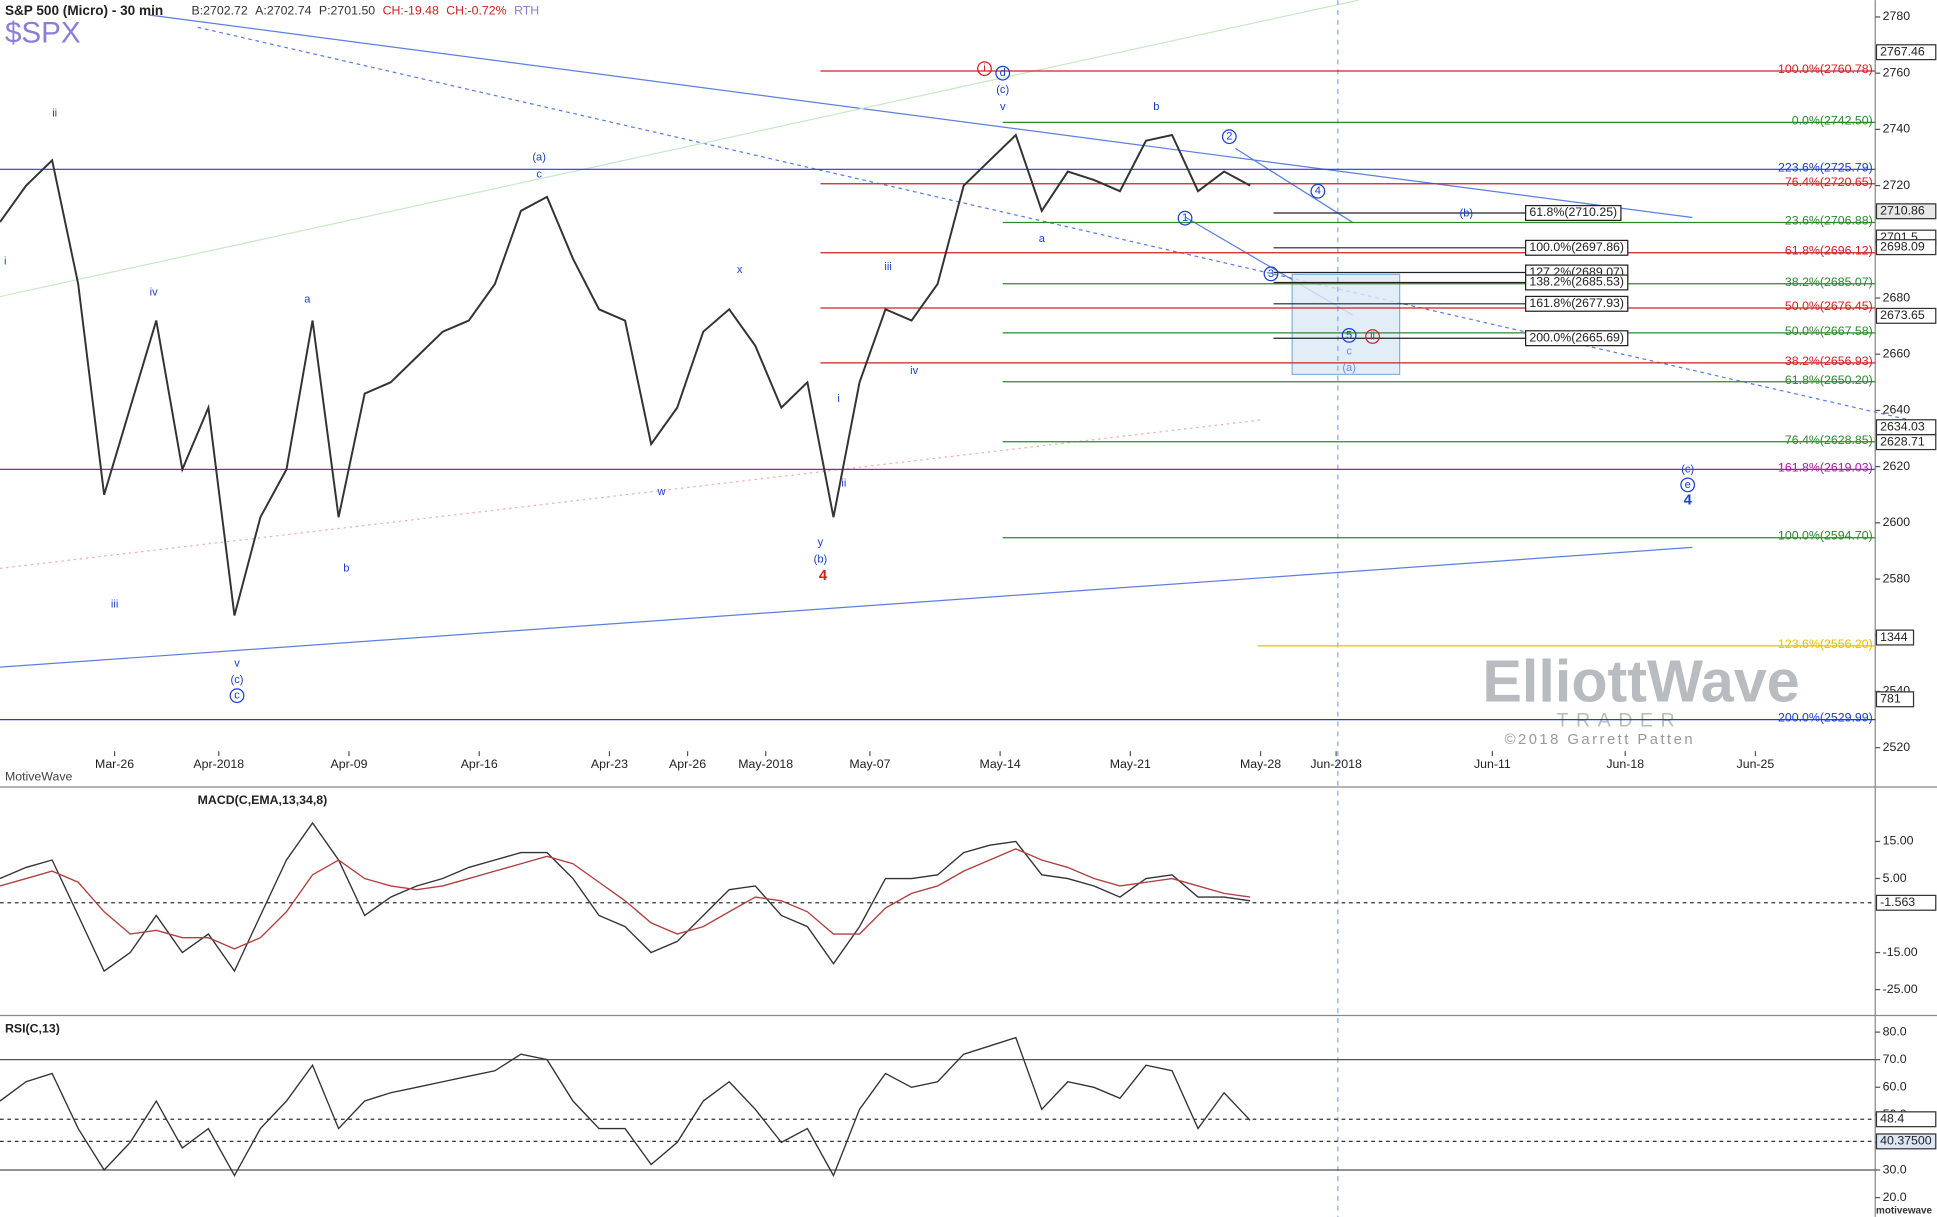 The height and width of the screenshot is (1217, 1937). Describe the element at coordinates (1897, 466) in the screenshot. I see `y-tick-label: 2620` at that location.